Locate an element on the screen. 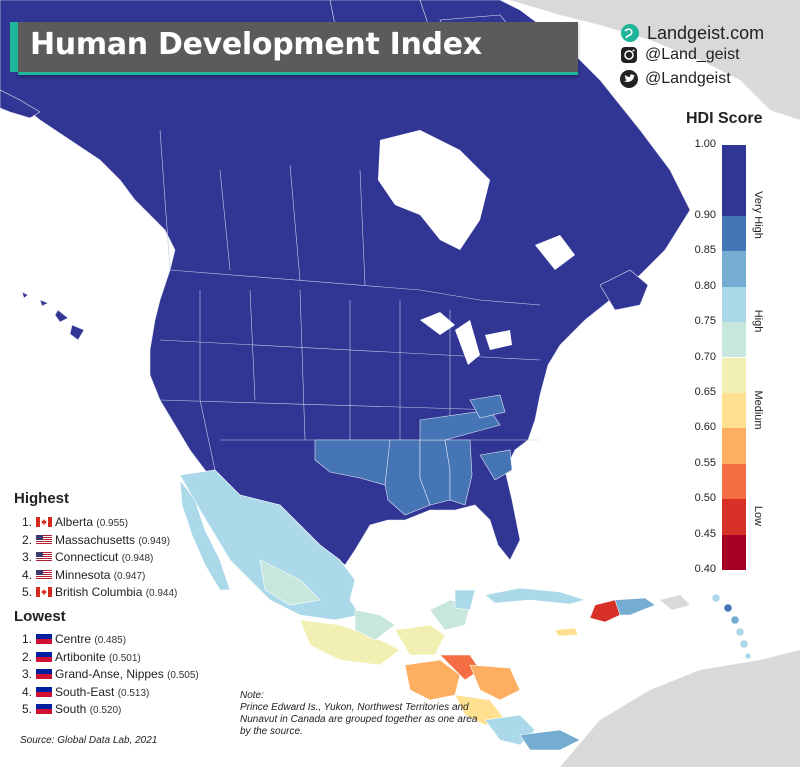 The image size is (800, 767). region-value: (0.948) is located at coordinates (137, 558).